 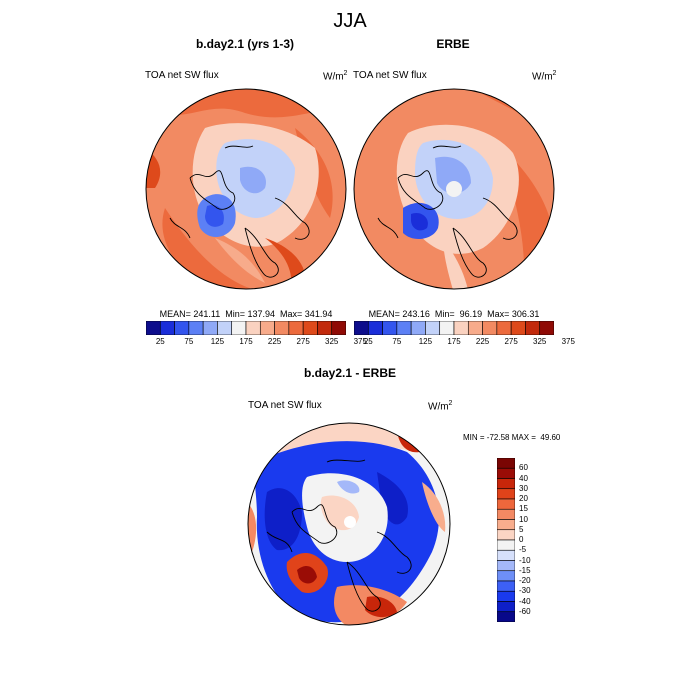 I want to click on colorbar-model, so click(x=246, y=328).